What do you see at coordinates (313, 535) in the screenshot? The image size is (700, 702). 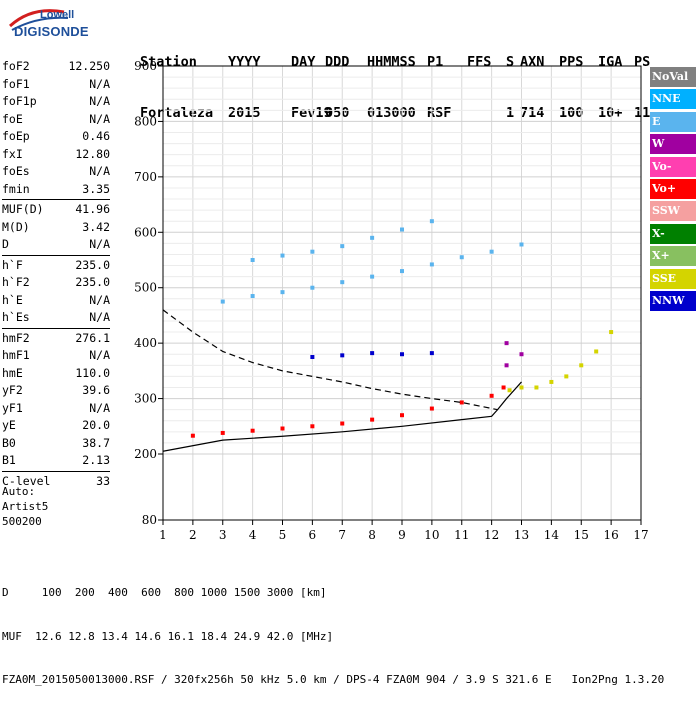 I see `x-tick-label: 6` at bounding box center [313, 535].